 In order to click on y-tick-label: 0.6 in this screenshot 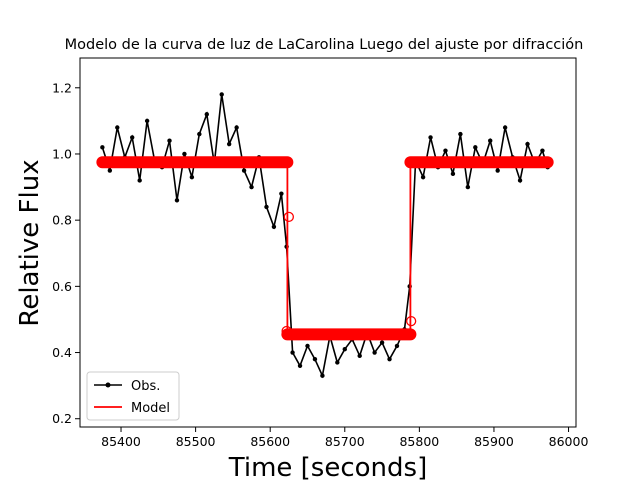, I will do `click(62, 286)`.